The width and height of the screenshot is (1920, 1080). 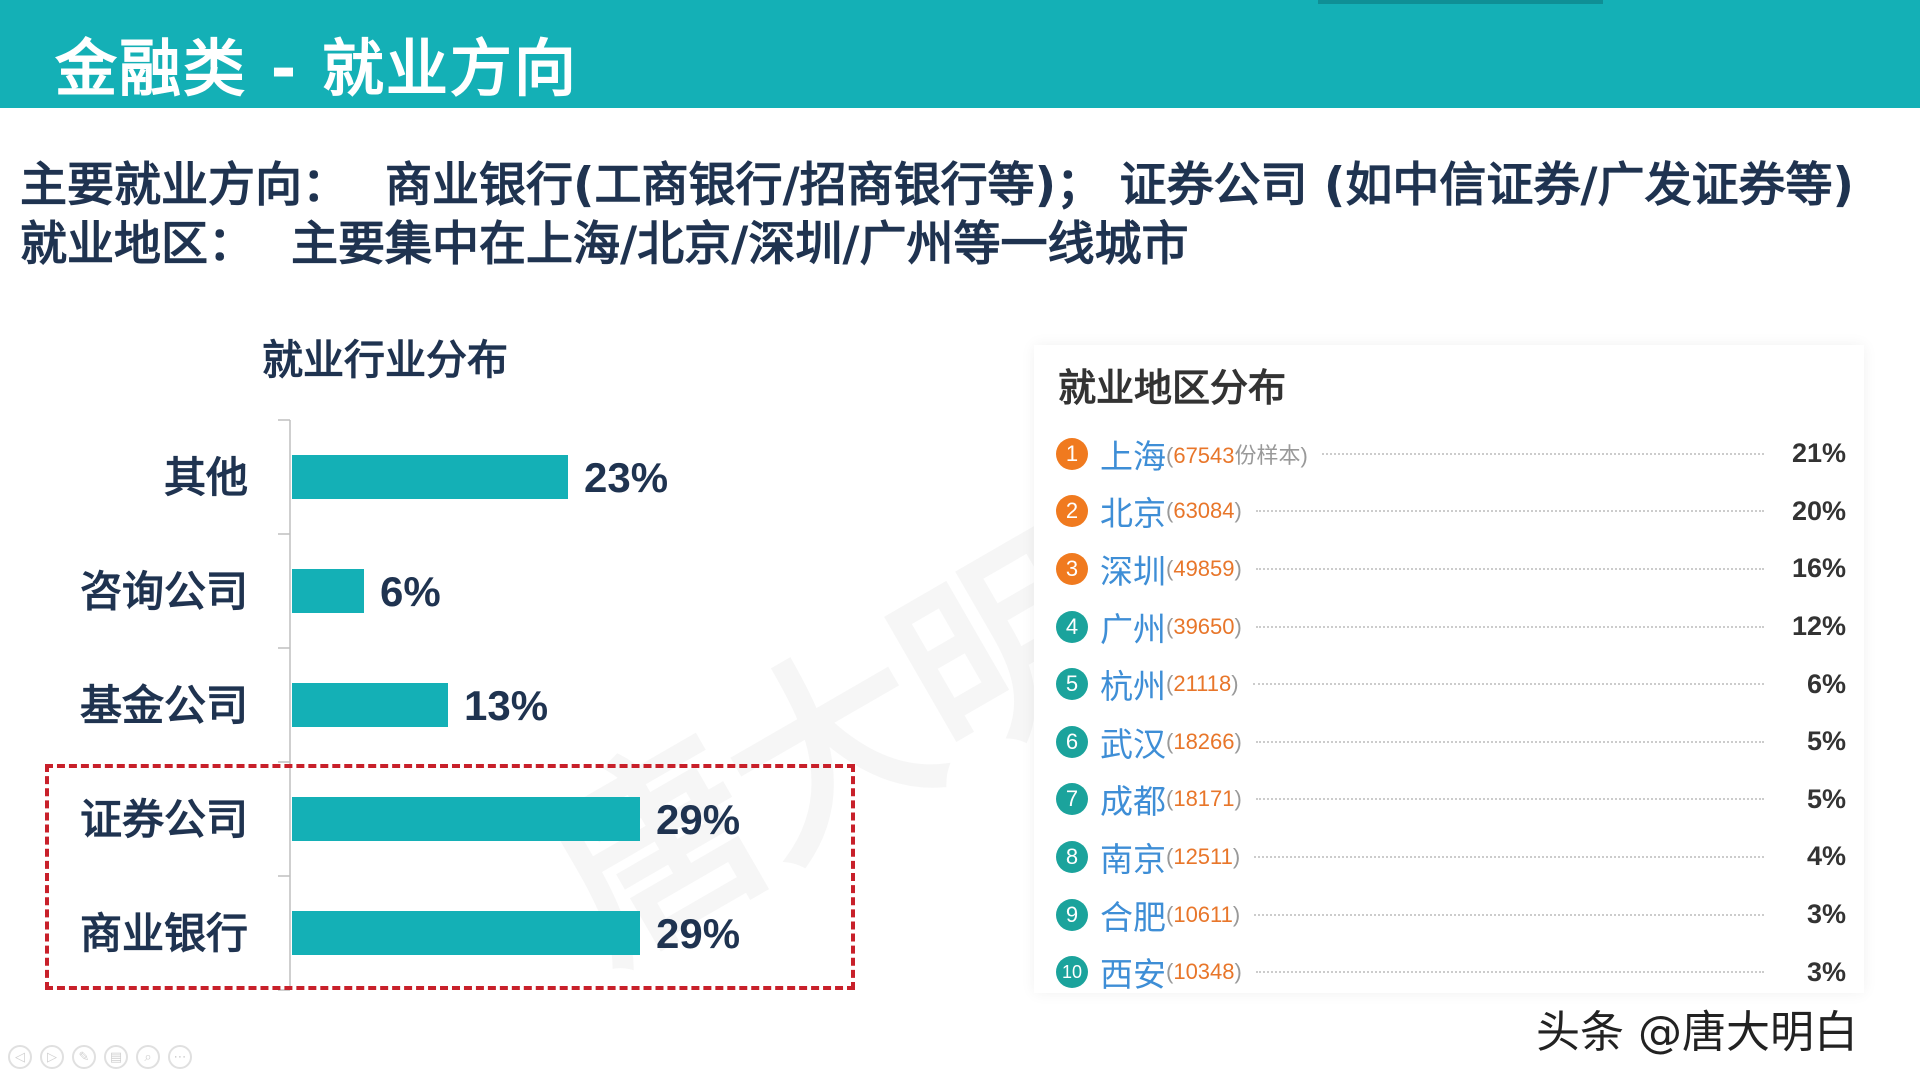 I want to click on sample-number: 39650, so click(x=1204, y=626).